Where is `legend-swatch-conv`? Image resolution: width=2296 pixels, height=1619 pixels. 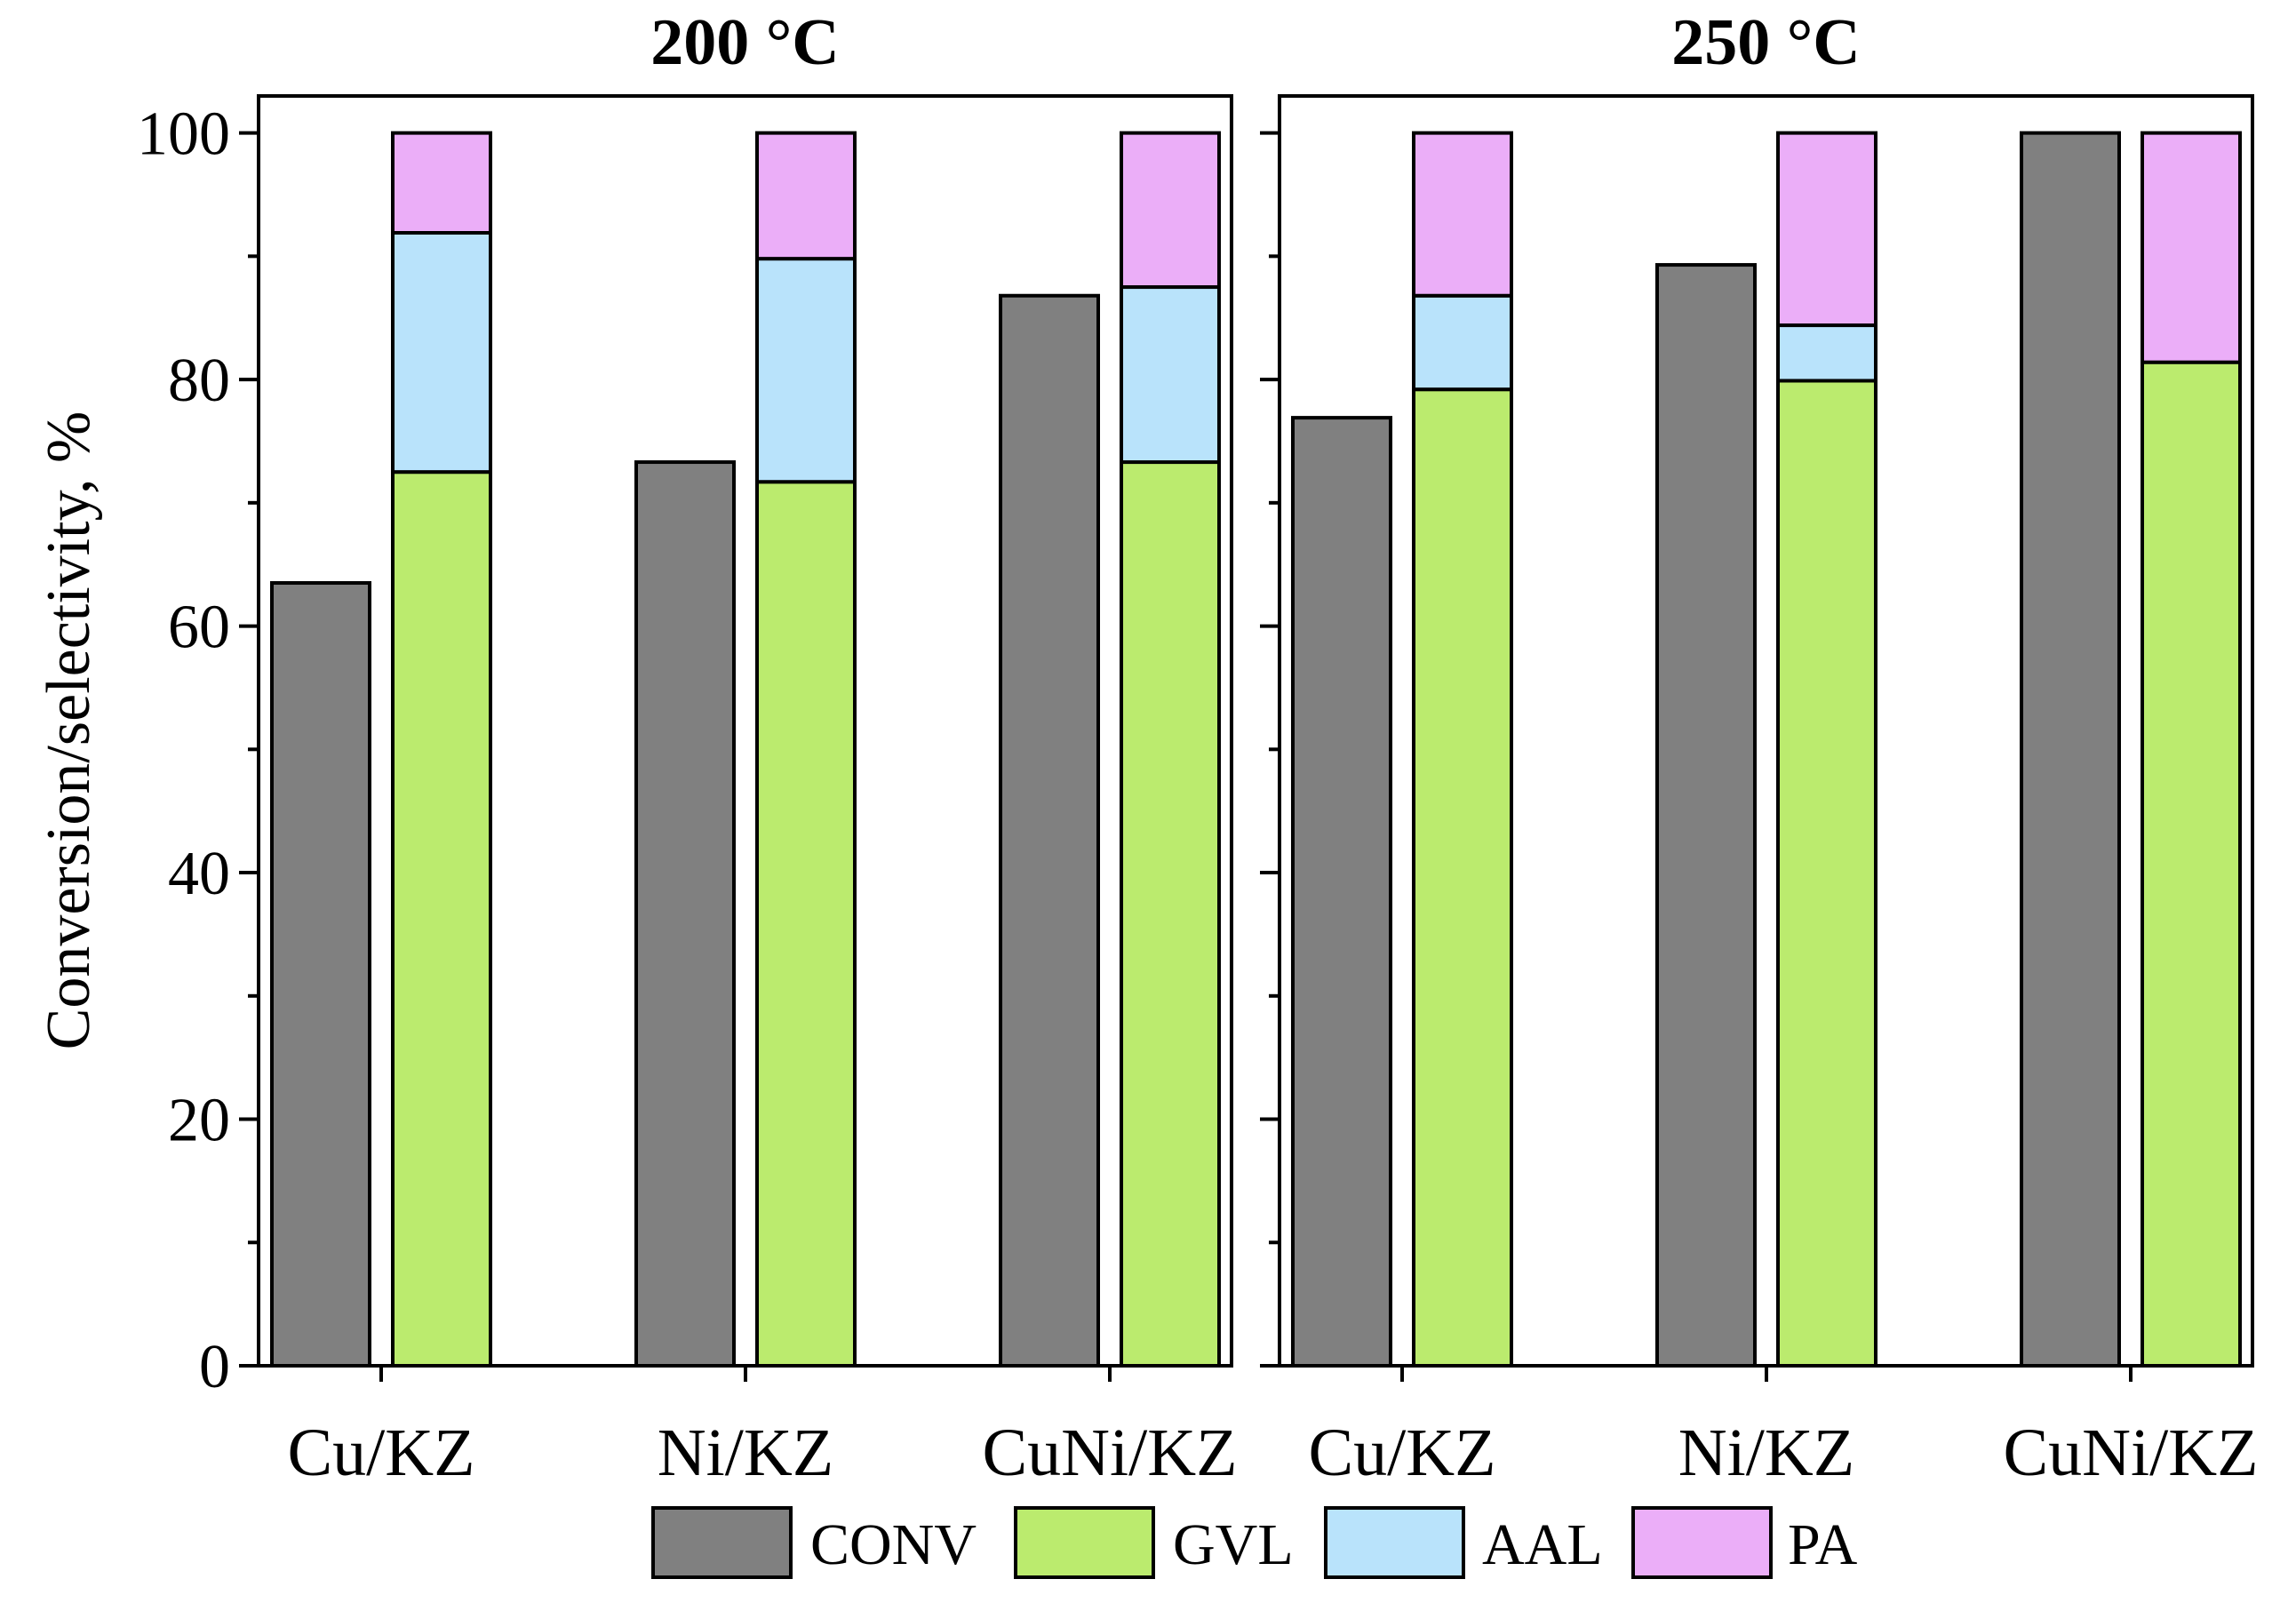
legend-swatch-conv is located at coordinates (722, 1542).